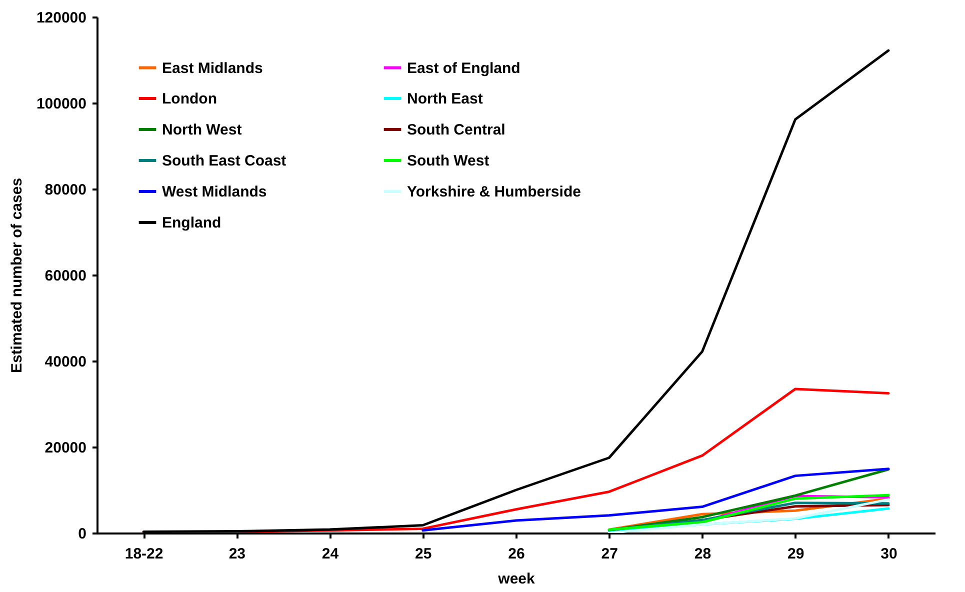  Describe the element at coordinates (516, 579) in the screenshot. I see `x-axis-title: week` at that location.